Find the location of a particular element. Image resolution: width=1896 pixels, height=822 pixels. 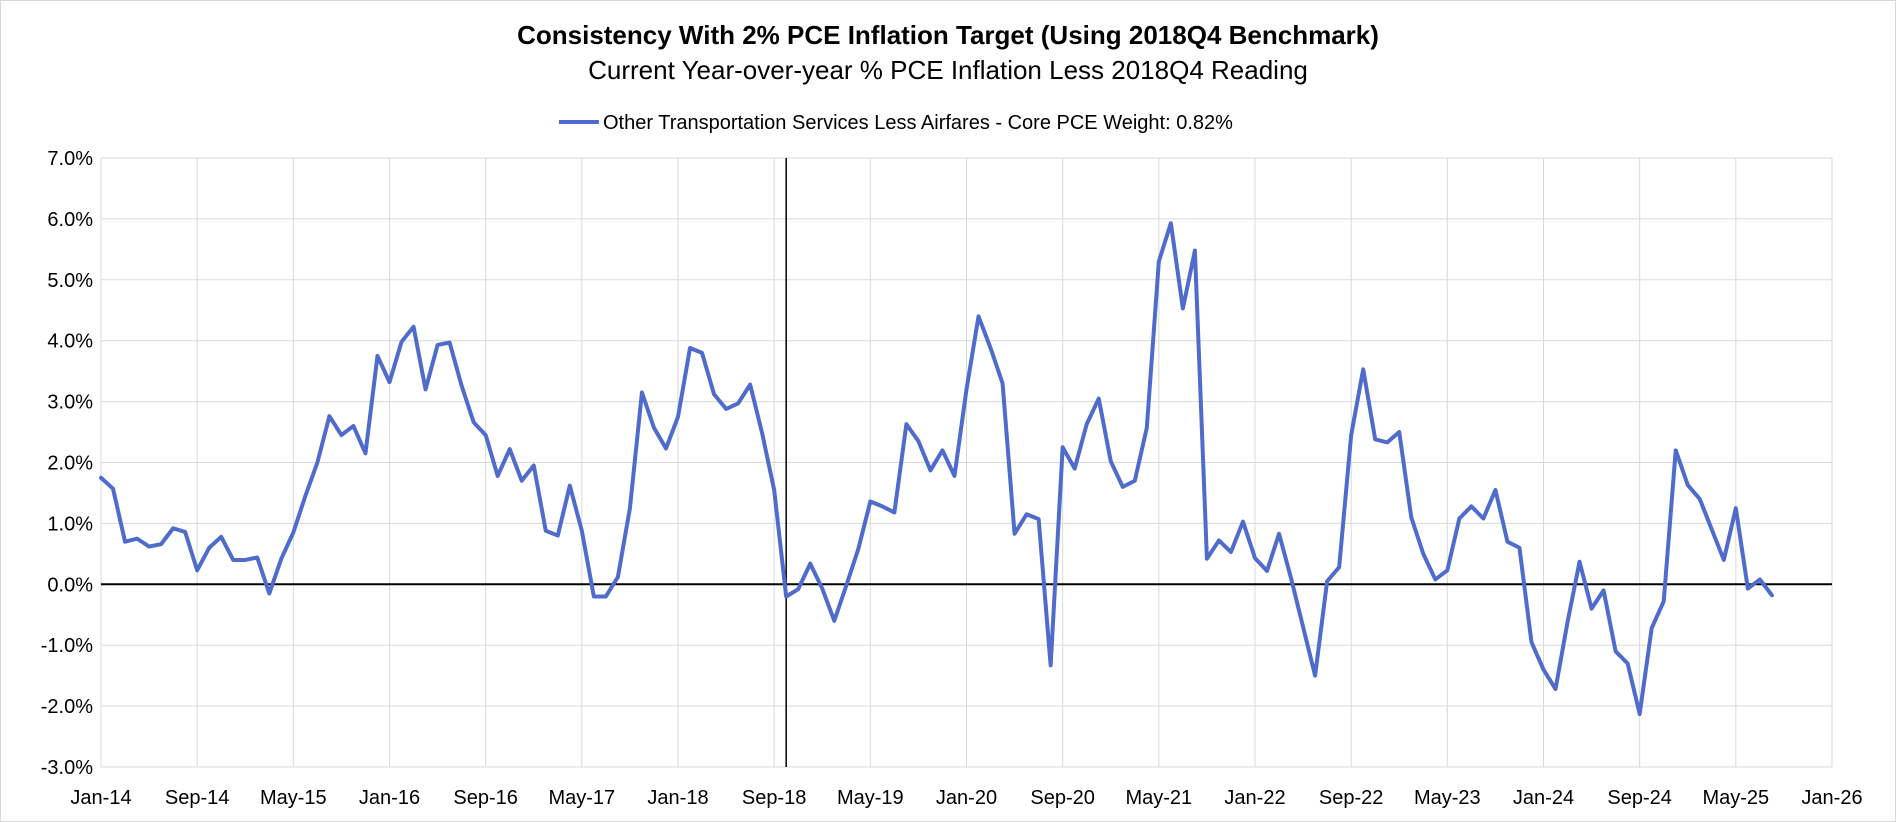

x-tick-label: Sep-16 is located at coordinates (485, 798).